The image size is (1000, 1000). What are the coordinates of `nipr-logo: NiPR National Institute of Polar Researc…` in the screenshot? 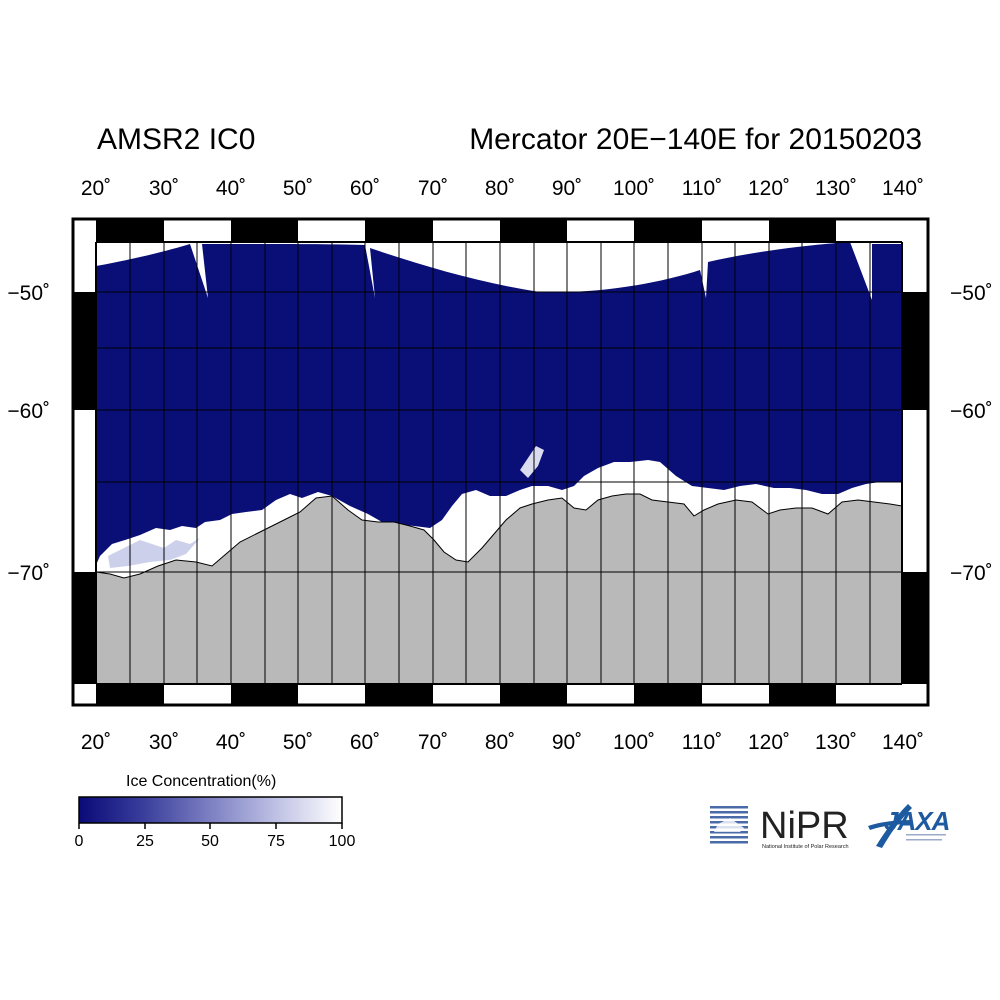 It's located at (779, 827).